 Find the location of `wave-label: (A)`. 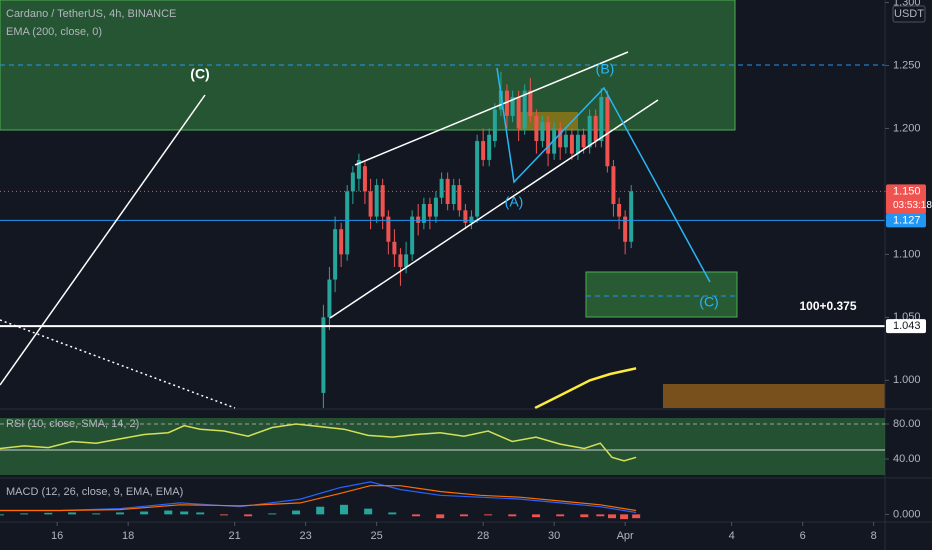

wave-label: (A) is located at coordinates (514, 202).